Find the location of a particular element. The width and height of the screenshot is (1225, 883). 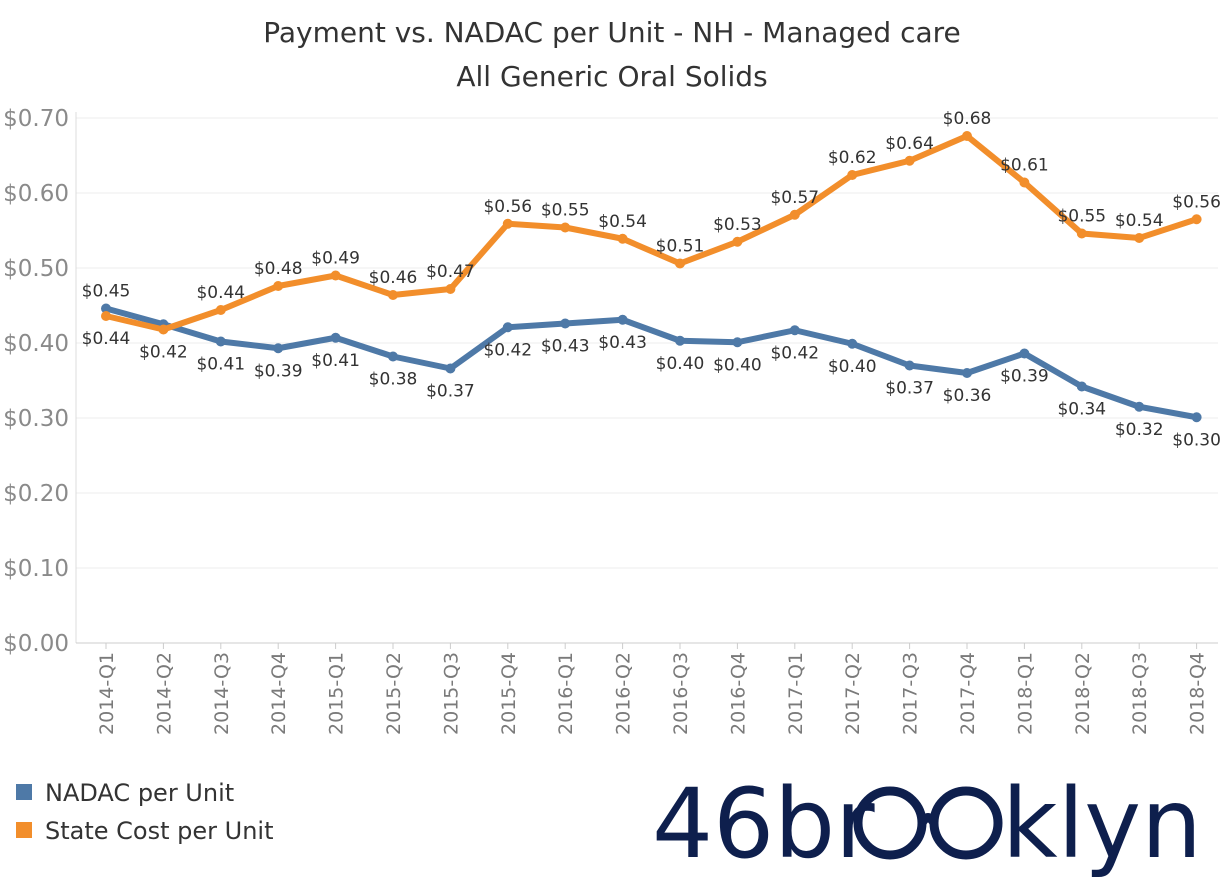

logo-46brooklyn: 46br klyn is located at coordinates (927, 824).